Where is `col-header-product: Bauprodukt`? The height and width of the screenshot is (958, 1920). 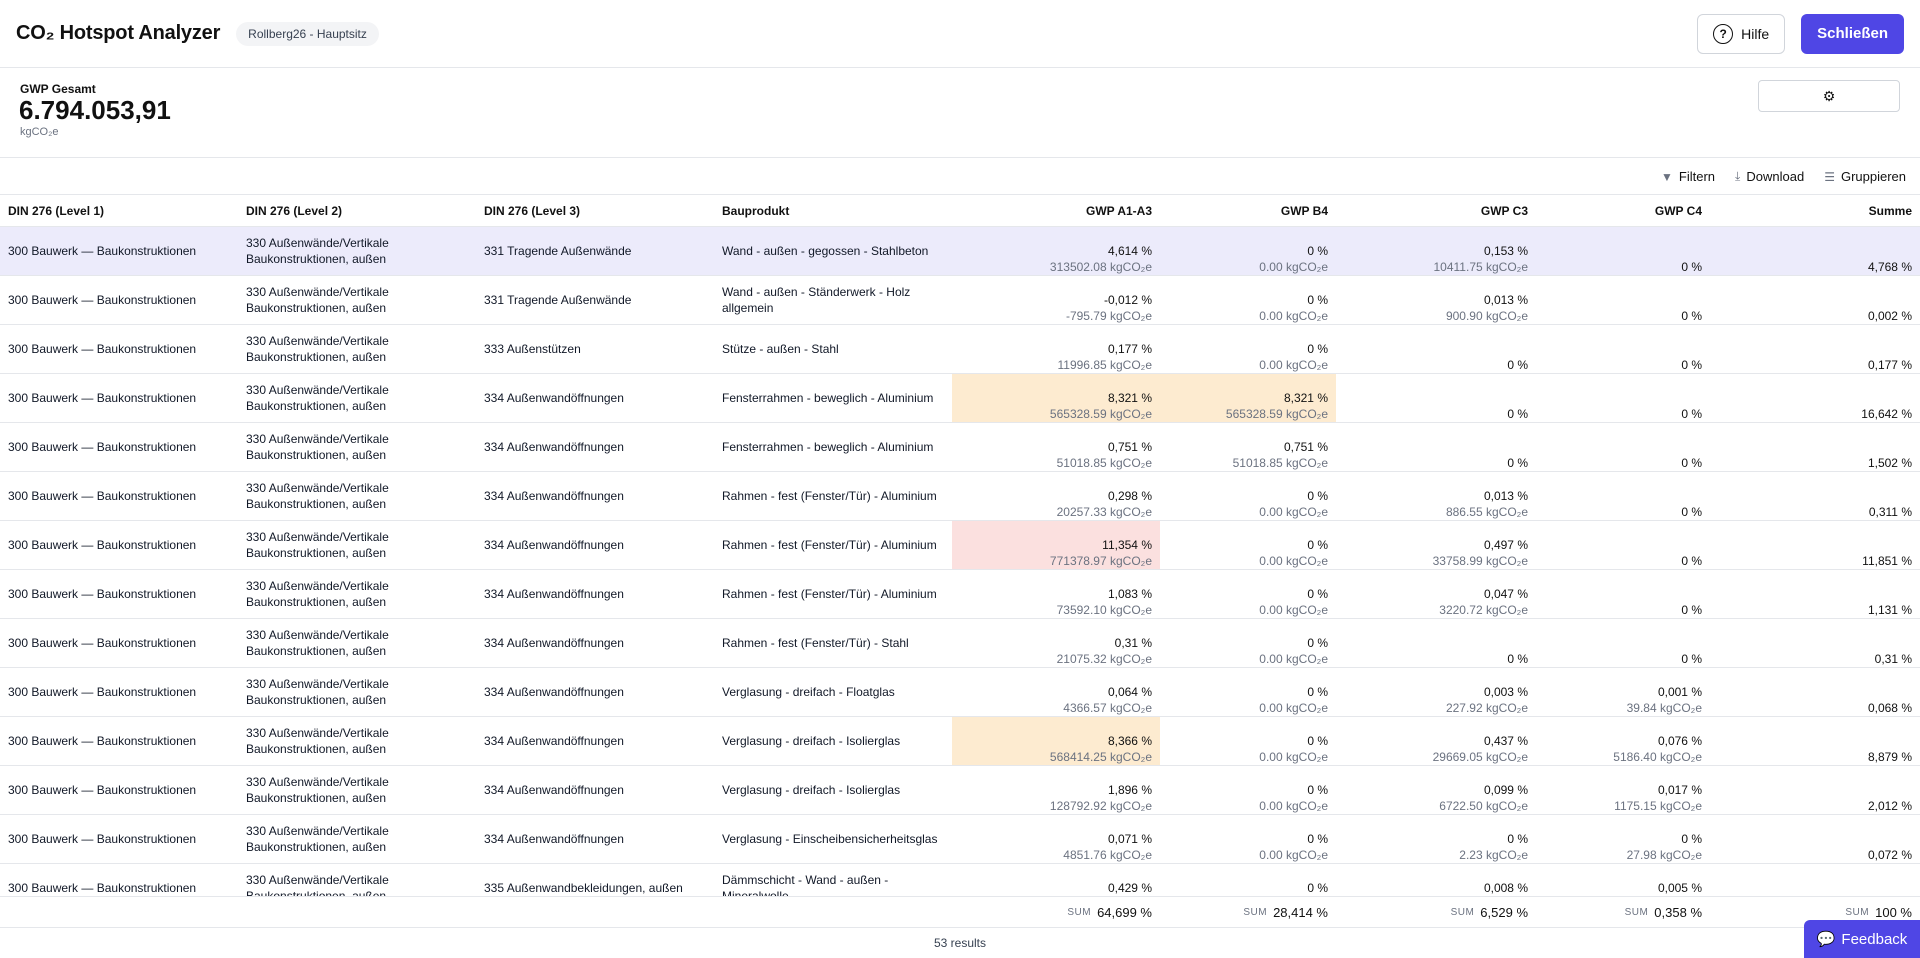 col-header-product: Bauprodukt is located at coordinates (756, 210).